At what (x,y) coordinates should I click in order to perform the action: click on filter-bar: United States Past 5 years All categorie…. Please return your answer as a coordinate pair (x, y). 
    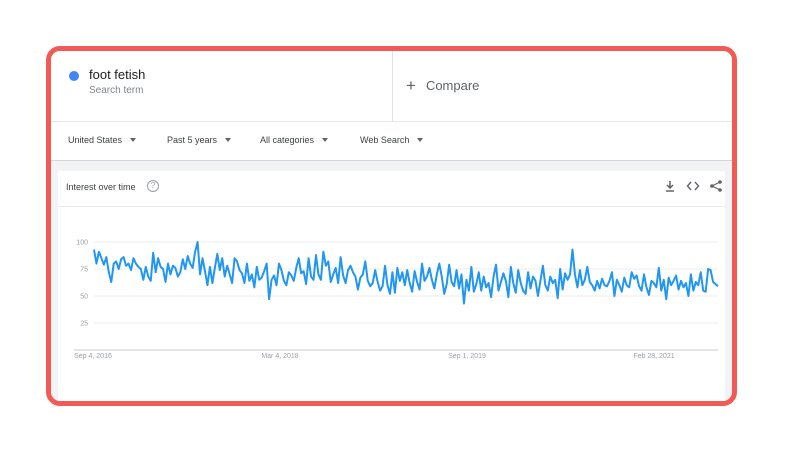
    Looking at the image, I should click on (391, 141).